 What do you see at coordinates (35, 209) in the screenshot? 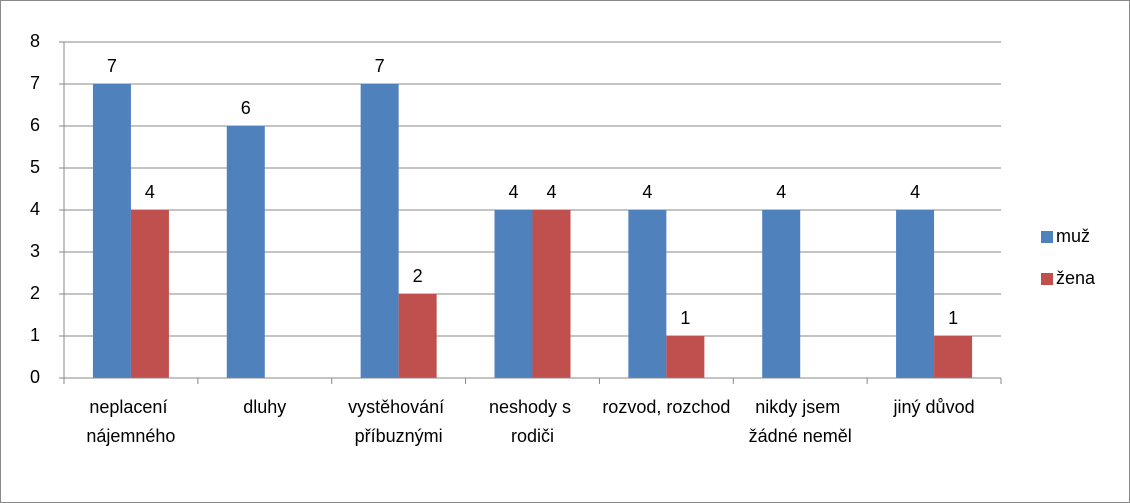
I see `y-tick-label: 4` at bounding box center [35, 209].